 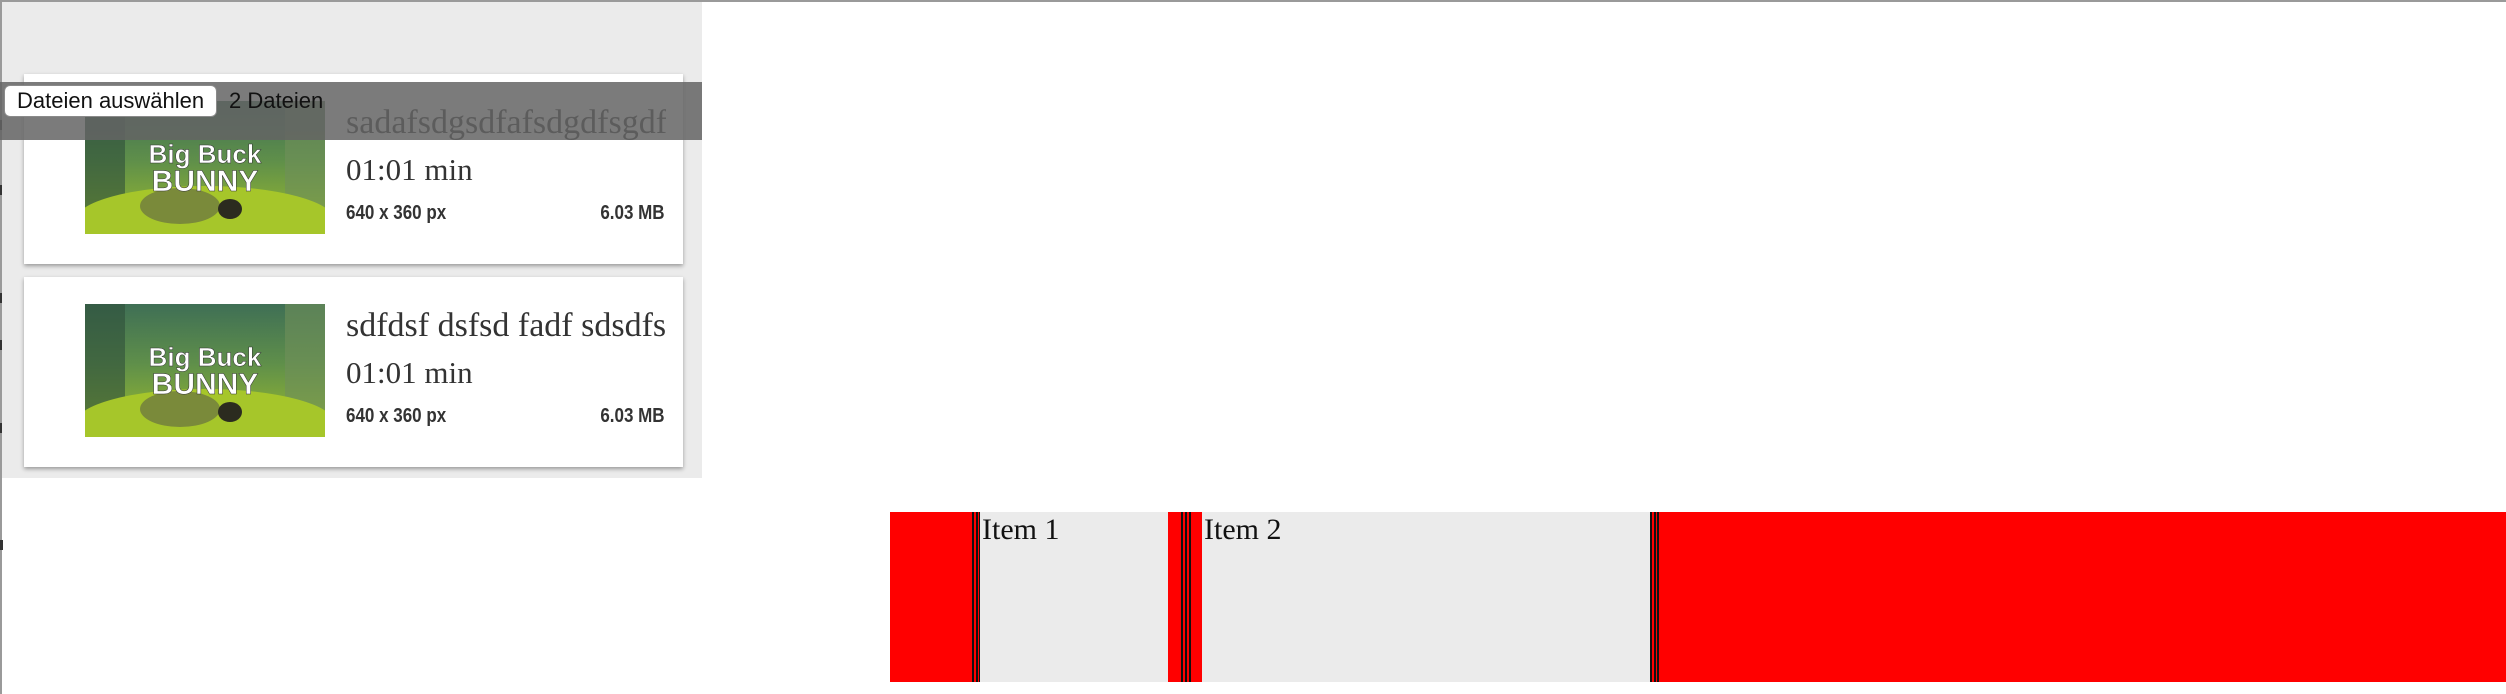 What do you see at coordinates (1021, 529) in the screenshot?
I see `flex-item-label: Item 1` at bounding box center [1021, 529].